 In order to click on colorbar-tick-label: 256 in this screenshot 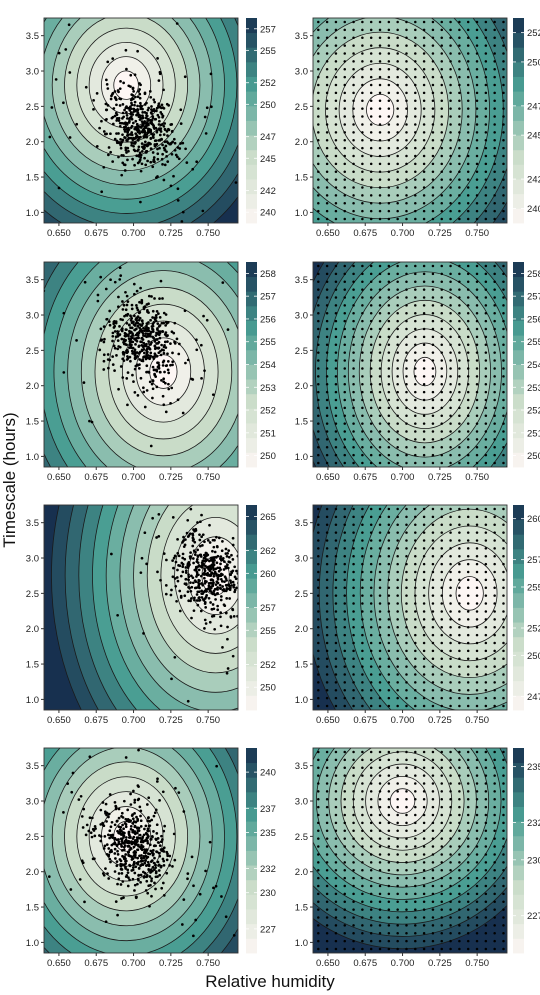, I will do `click(533, 319)`.